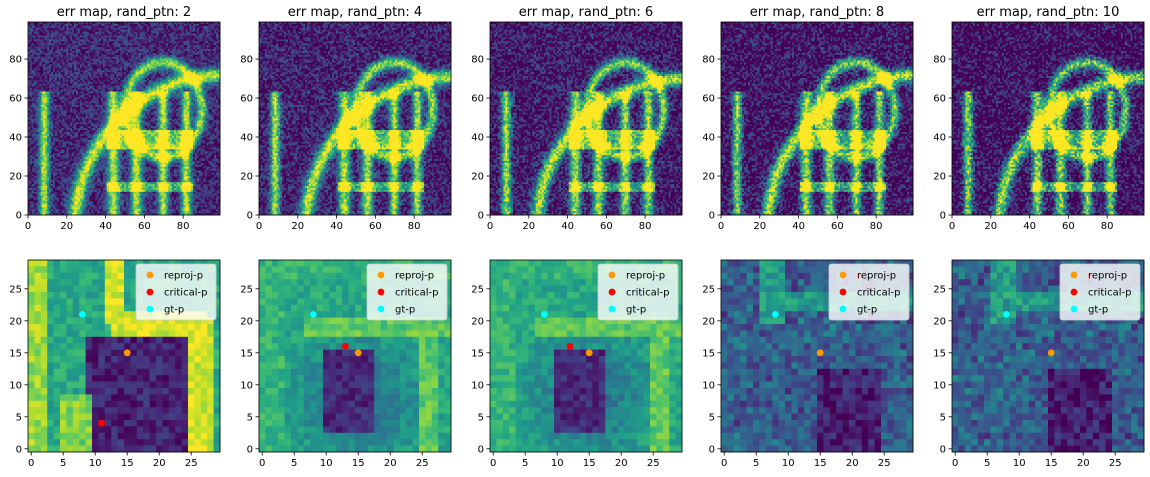 The height and width of the screenshot is (477, 1150). Describe the element at coordinates (939, 99) in the screenshot. I see `y-tick-label: 60` at that location.